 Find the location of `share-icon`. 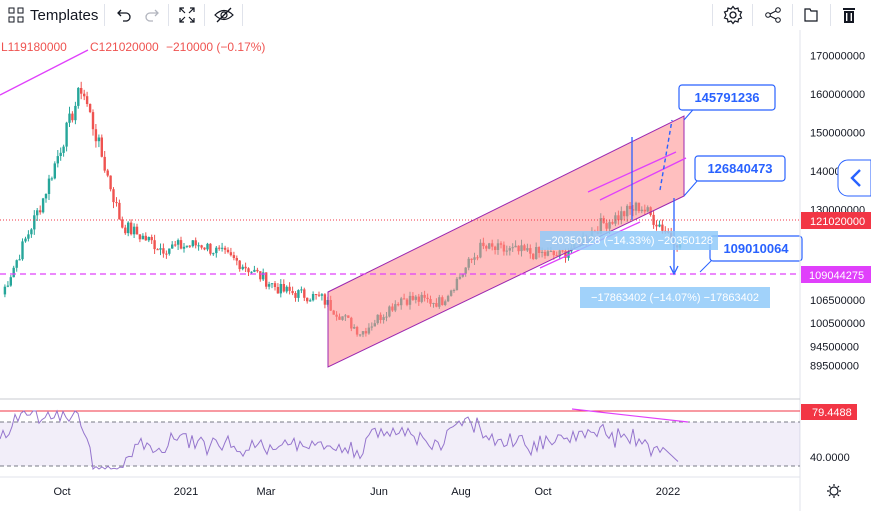

share-icon is located at coordinates (773, 15).